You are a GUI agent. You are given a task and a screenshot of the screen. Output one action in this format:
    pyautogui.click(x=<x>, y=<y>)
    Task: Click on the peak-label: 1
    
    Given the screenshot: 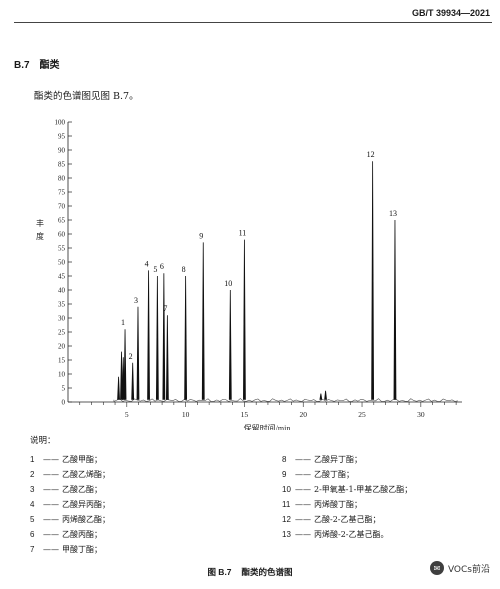 What is the action you would take?
    pyautogui.click(x=123, y=322)
    